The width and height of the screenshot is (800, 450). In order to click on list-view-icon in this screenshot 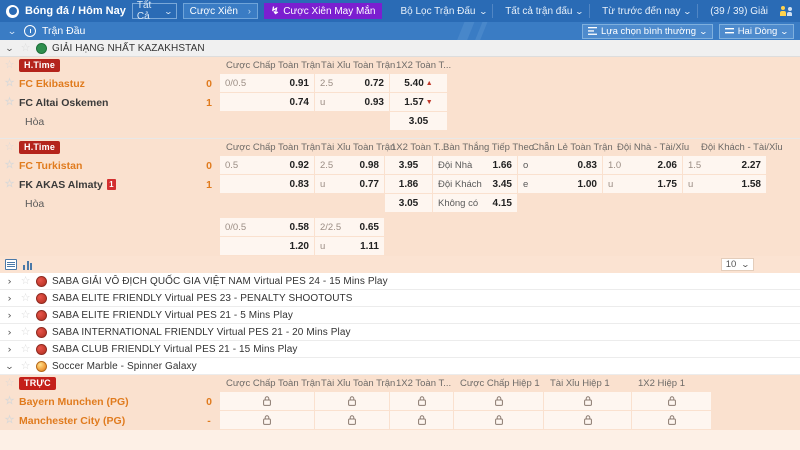, I will do `click(11, 264)`.